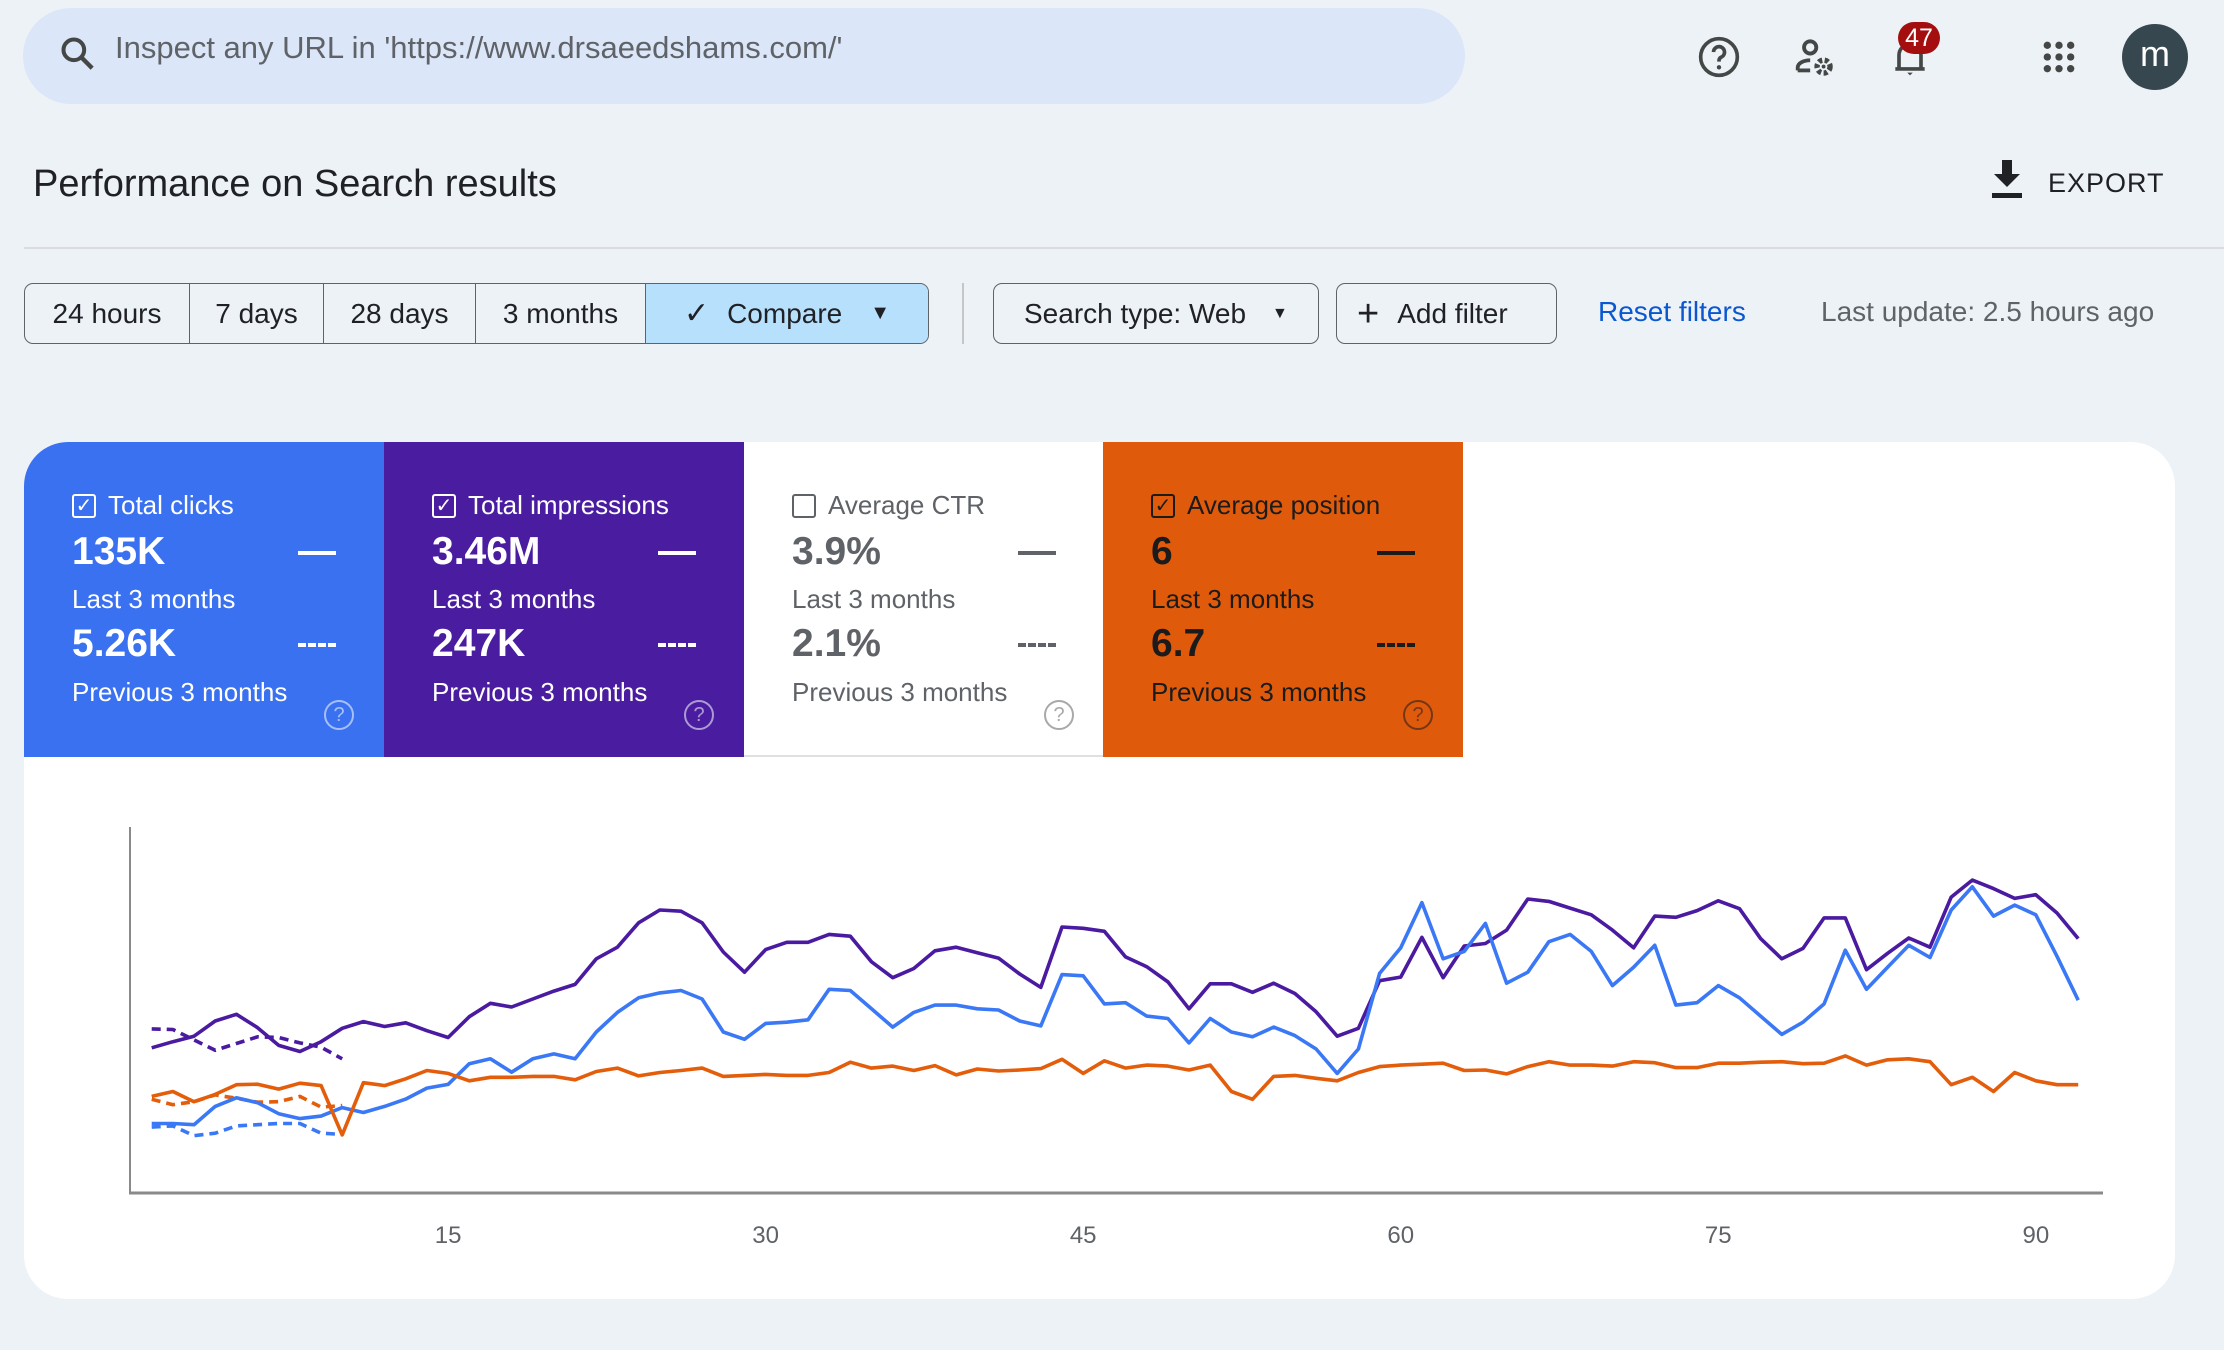  What do you see at coordinates (2155, 57) in the screenshot?
I see `account-avatar: m` at bounding box center [2155, 57].